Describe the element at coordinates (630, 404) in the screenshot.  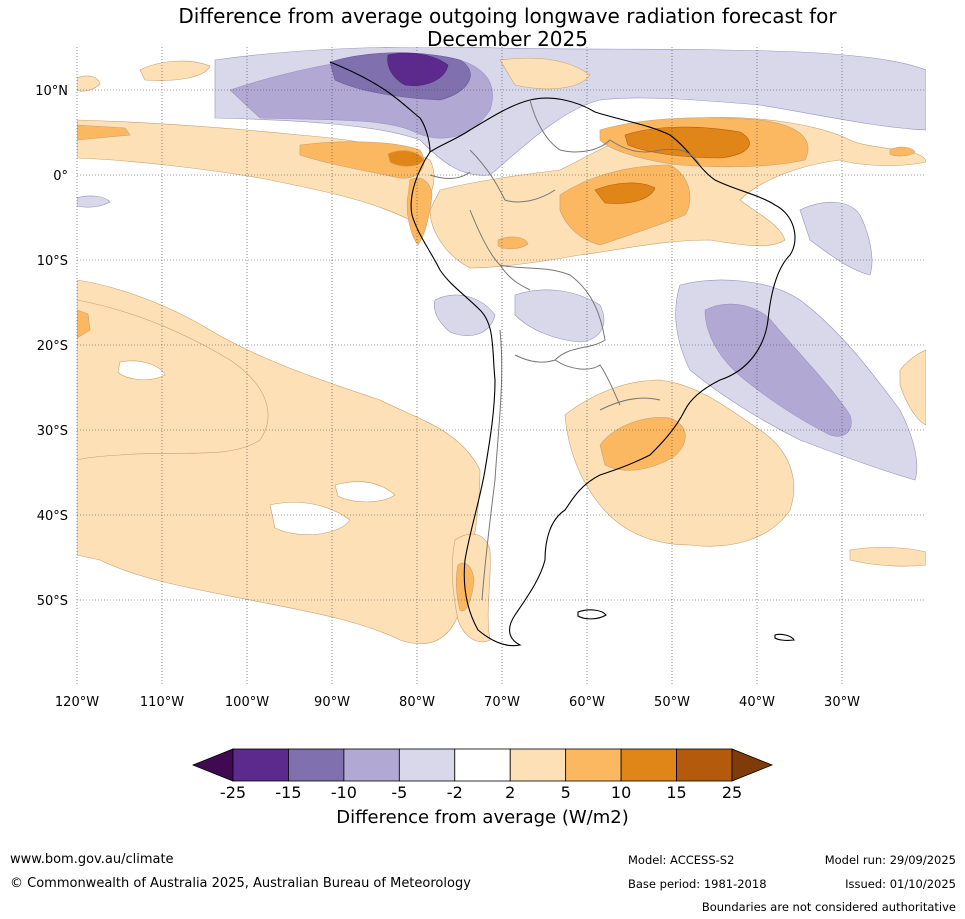
I see `boundary-brazil-uruguay` at that location.